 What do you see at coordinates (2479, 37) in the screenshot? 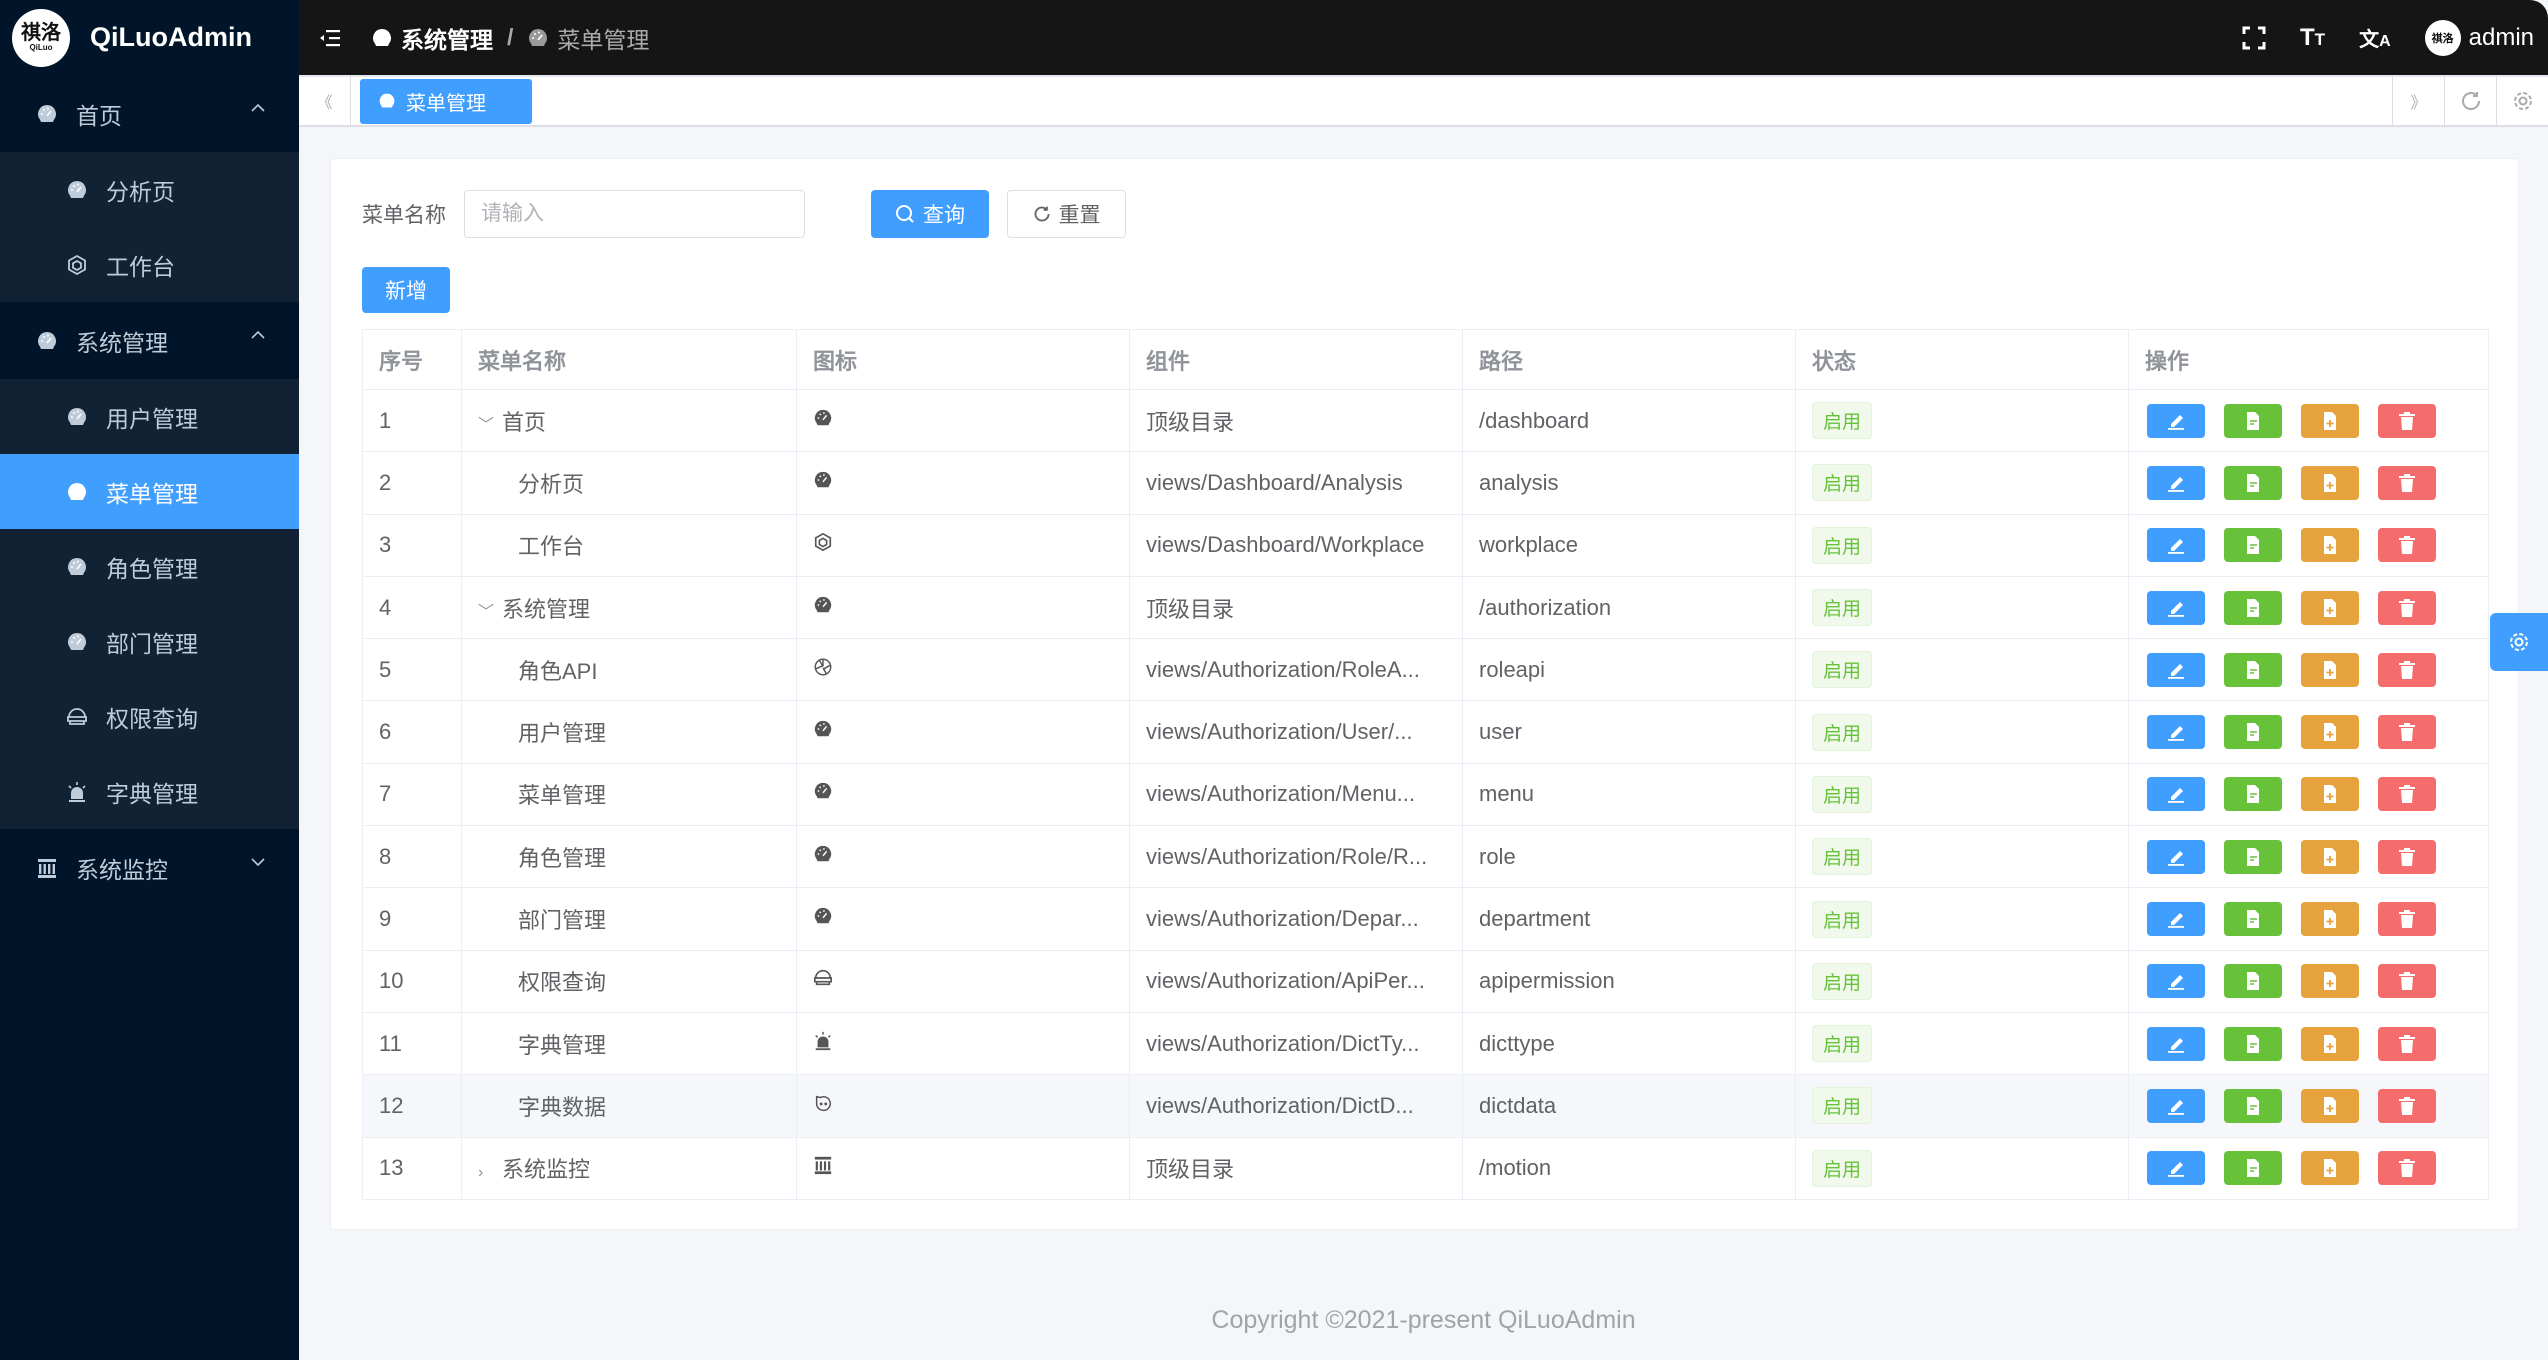
I see `user-menu: 祺洛 admin` at bounding box center [2479, 37].